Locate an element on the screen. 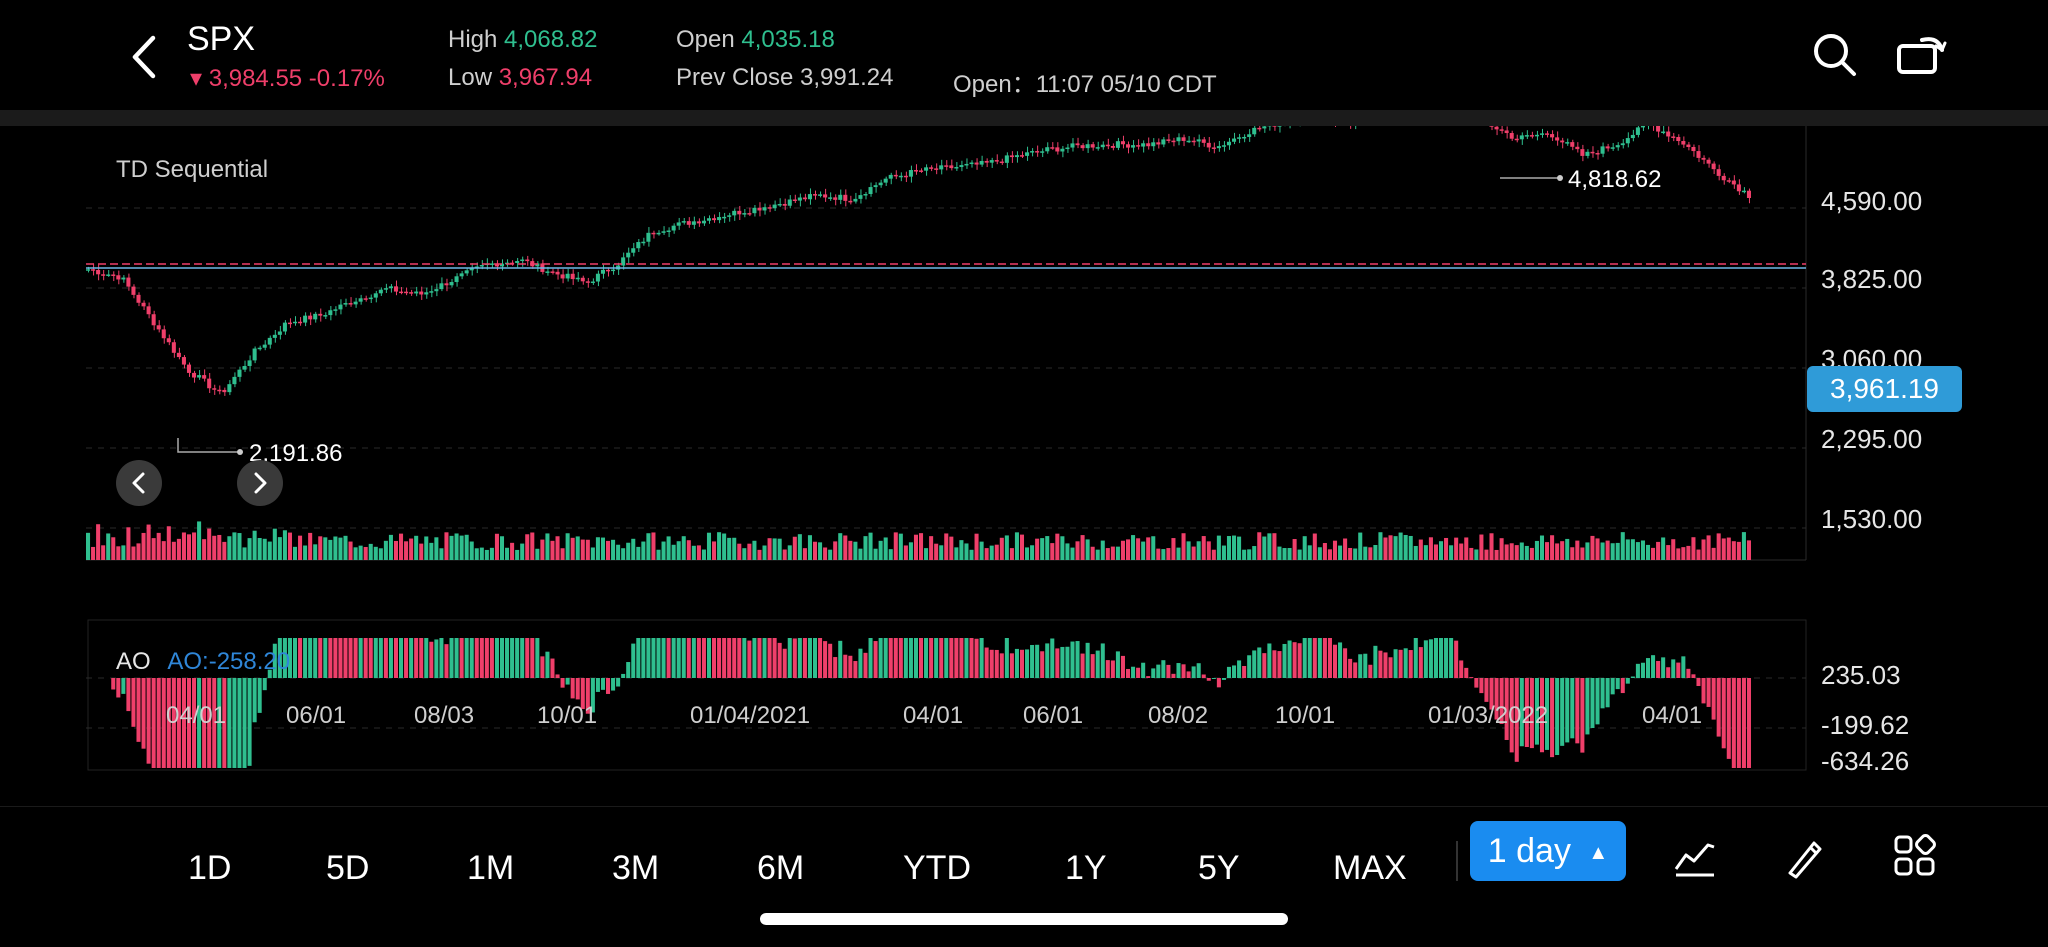 Image resolution: width=2048 pixels, height=947 pixels. y-tick-label: 1,530.00 is located at coordinates (1871, 519).